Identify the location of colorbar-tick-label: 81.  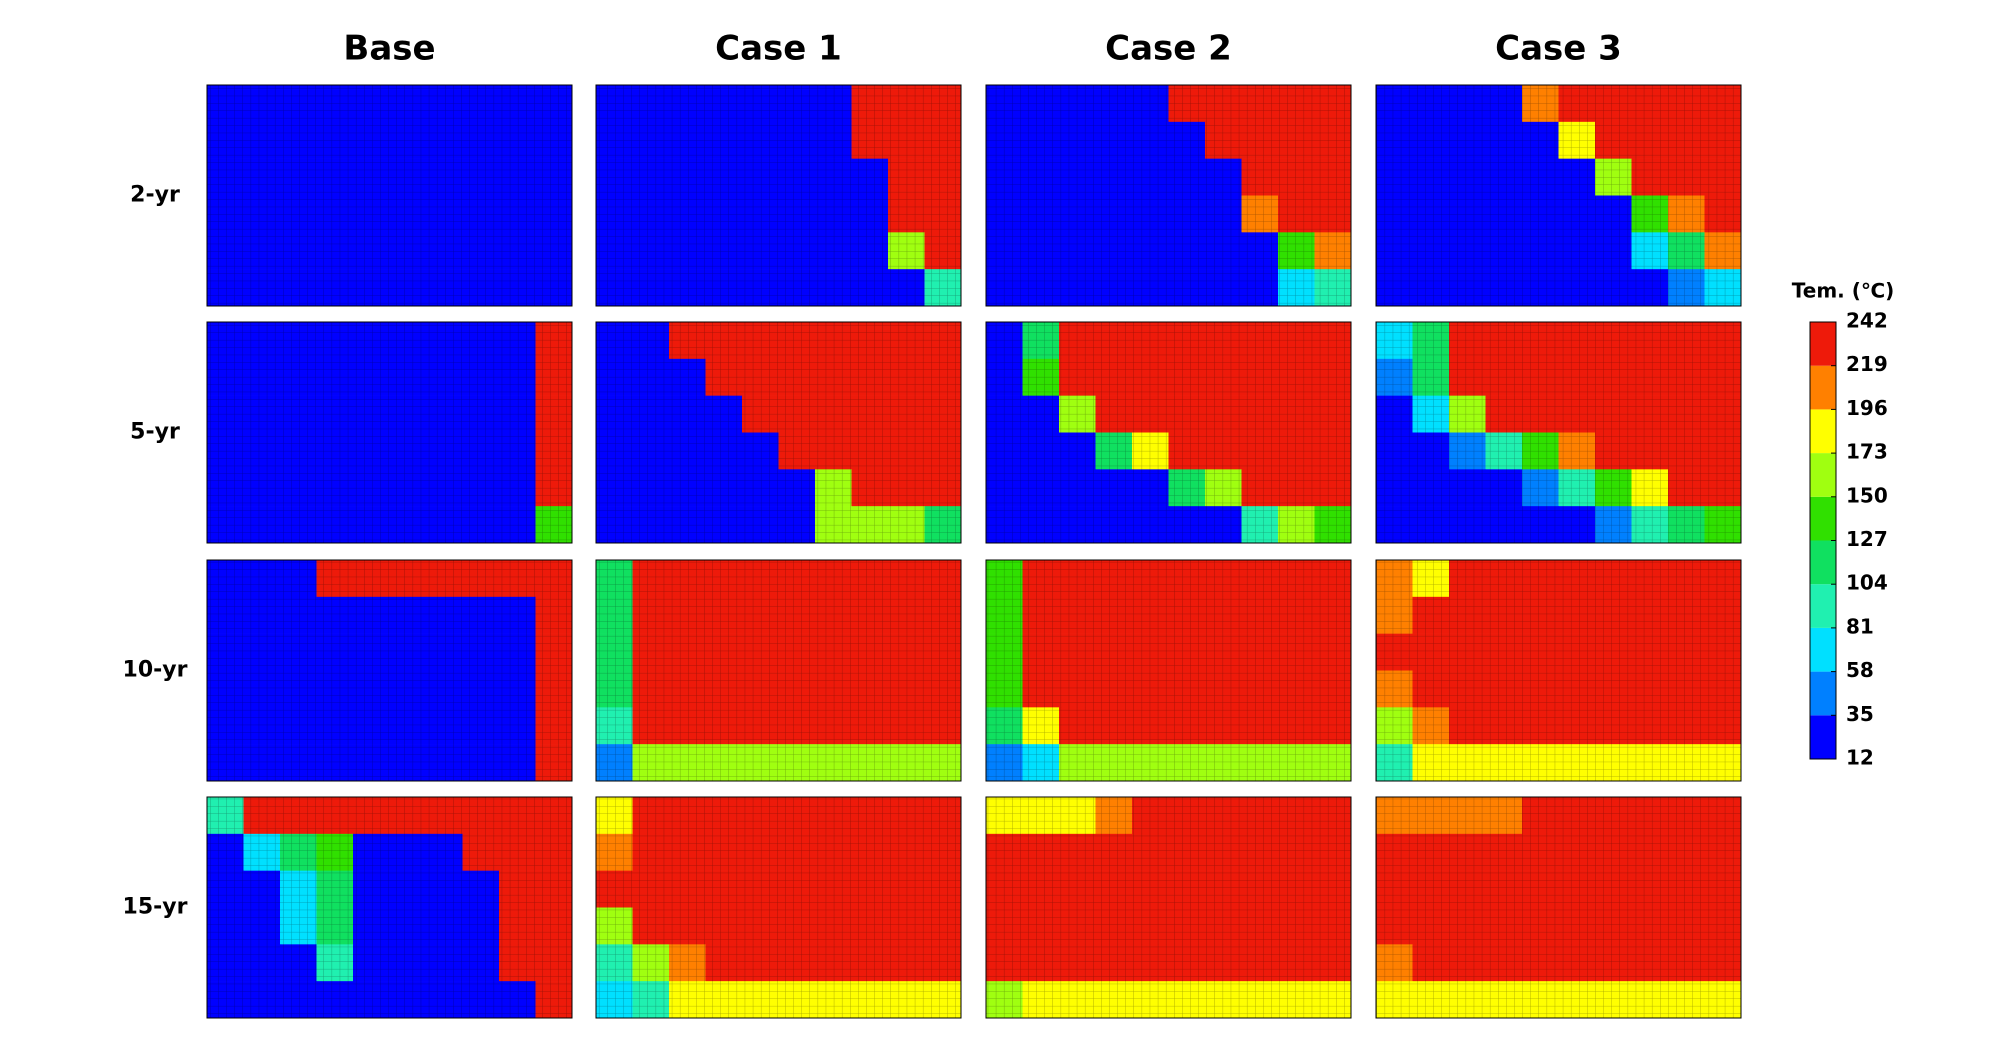
(1860, 626).